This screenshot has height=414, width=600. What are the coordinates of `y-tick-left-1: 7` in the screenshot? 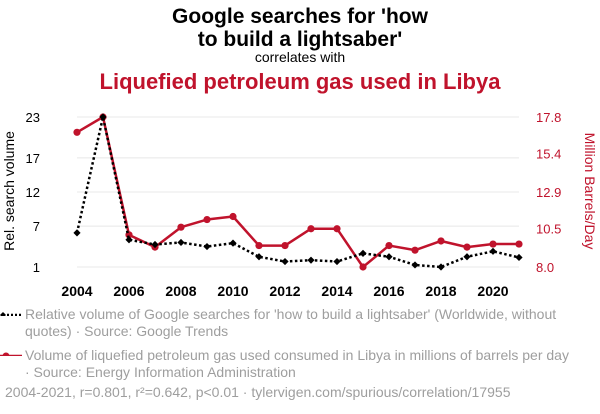 It's located at (36, 226).